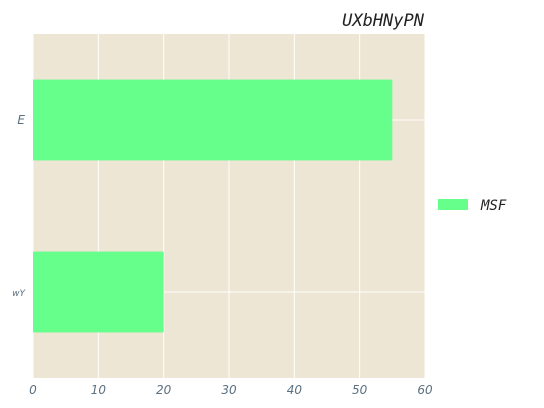 The height and width of the screenshot is (408, 544). I want to click on x-tick-label: 40, so click(295, 390).